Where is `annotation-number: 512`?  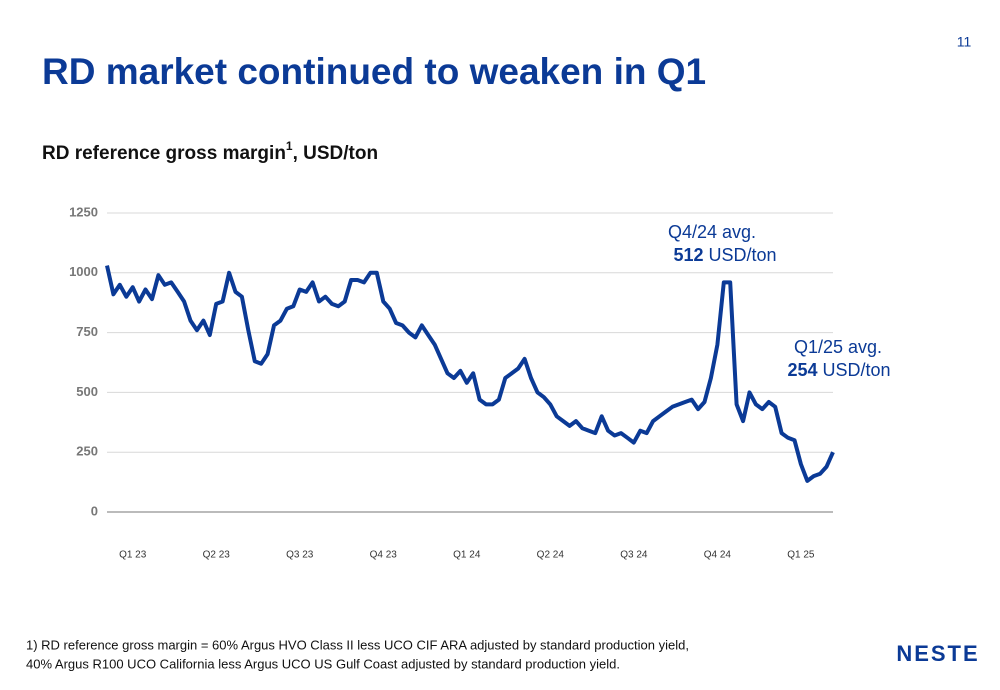 annotation-number: 512 is located at coordinates (688, 255).